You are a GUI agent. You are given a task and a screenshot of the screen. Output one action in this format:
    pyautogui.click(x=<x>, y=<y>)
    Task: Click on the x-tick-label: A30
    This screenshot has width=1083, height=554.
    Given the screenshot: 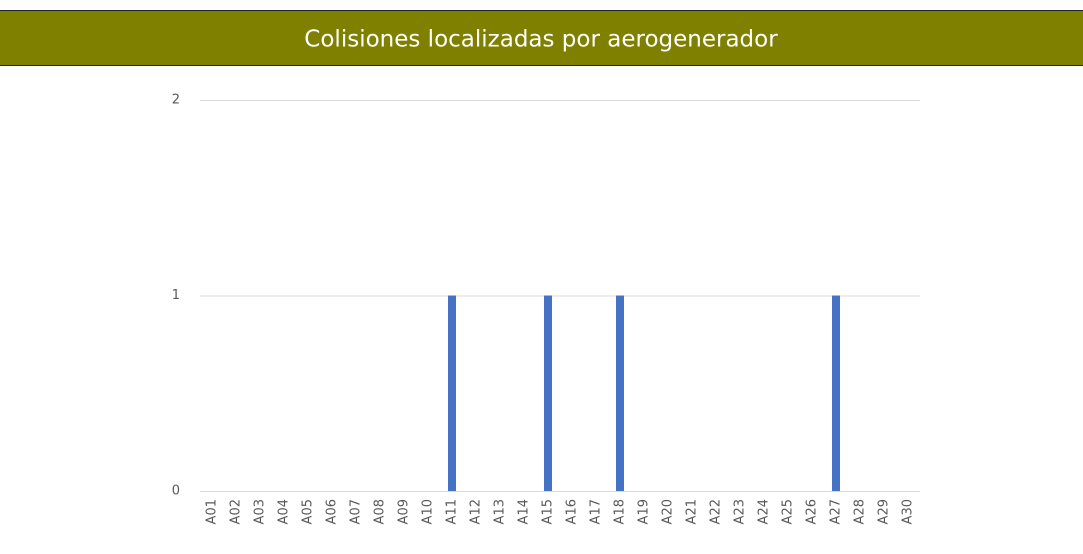 What is the action you would take?
    pyautogui.click(x=908, y=511)
    